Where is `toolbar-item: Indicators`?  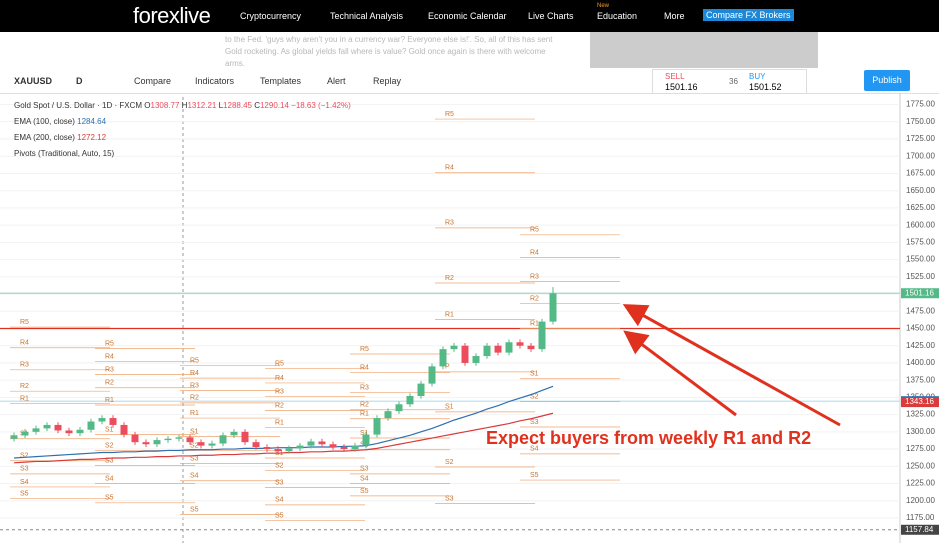 toolbar-item: Indicators is located at coordinates (215, 81).